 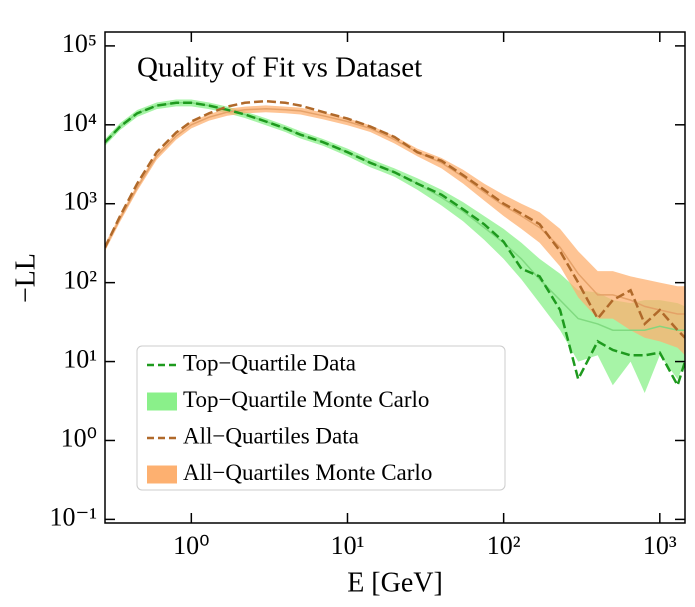 What do you see at coordinates (269, 362) in the screenshot?
I see `legend-label: Top−Quartile Data` at bounding box center [269, 362].